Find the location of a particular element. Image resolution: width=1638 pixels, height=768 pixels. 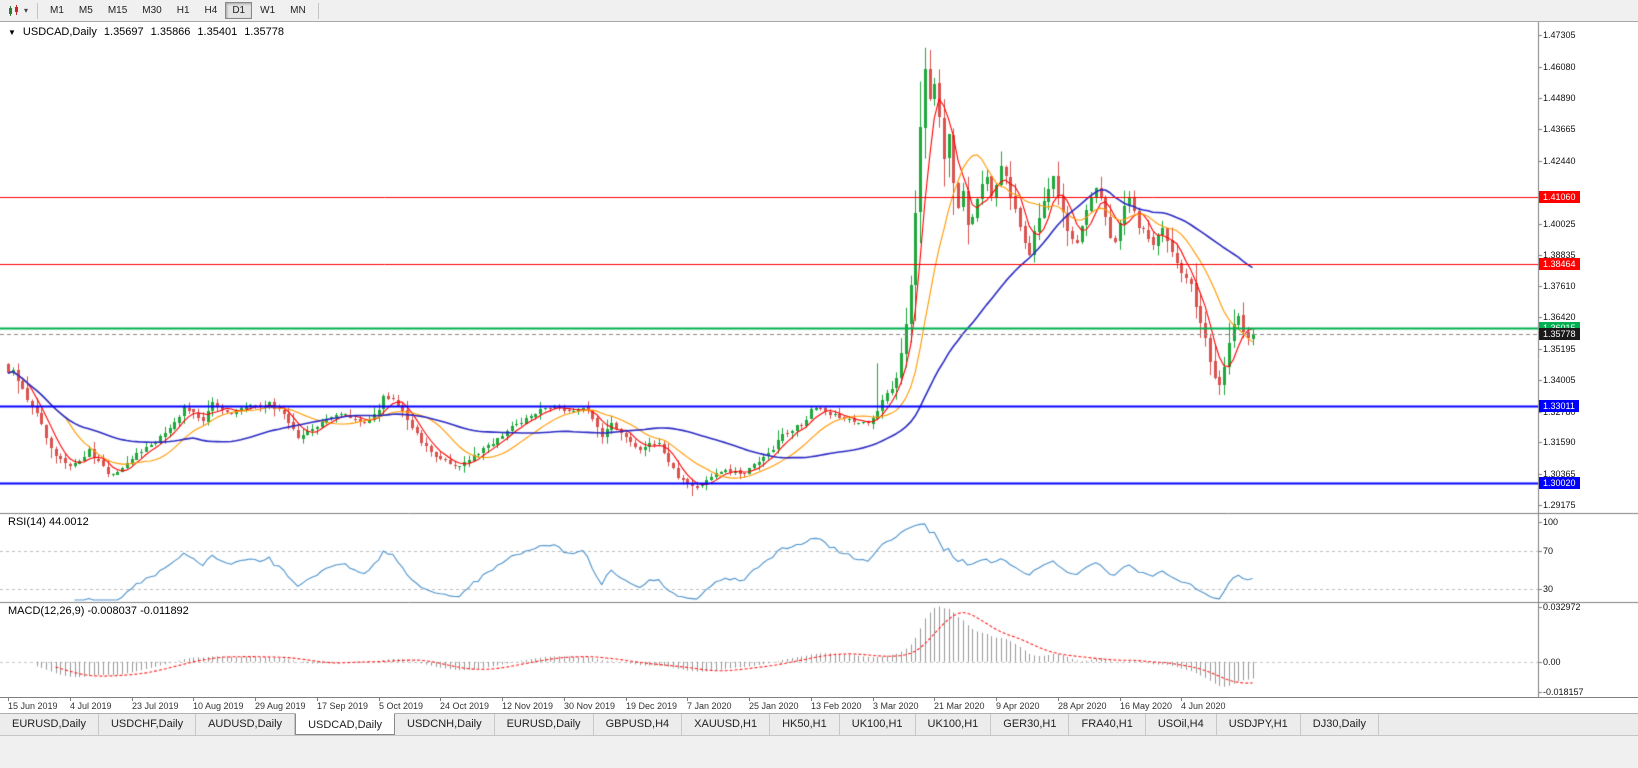

timeframe-m30: M30 is located at coordinates (152, 10).